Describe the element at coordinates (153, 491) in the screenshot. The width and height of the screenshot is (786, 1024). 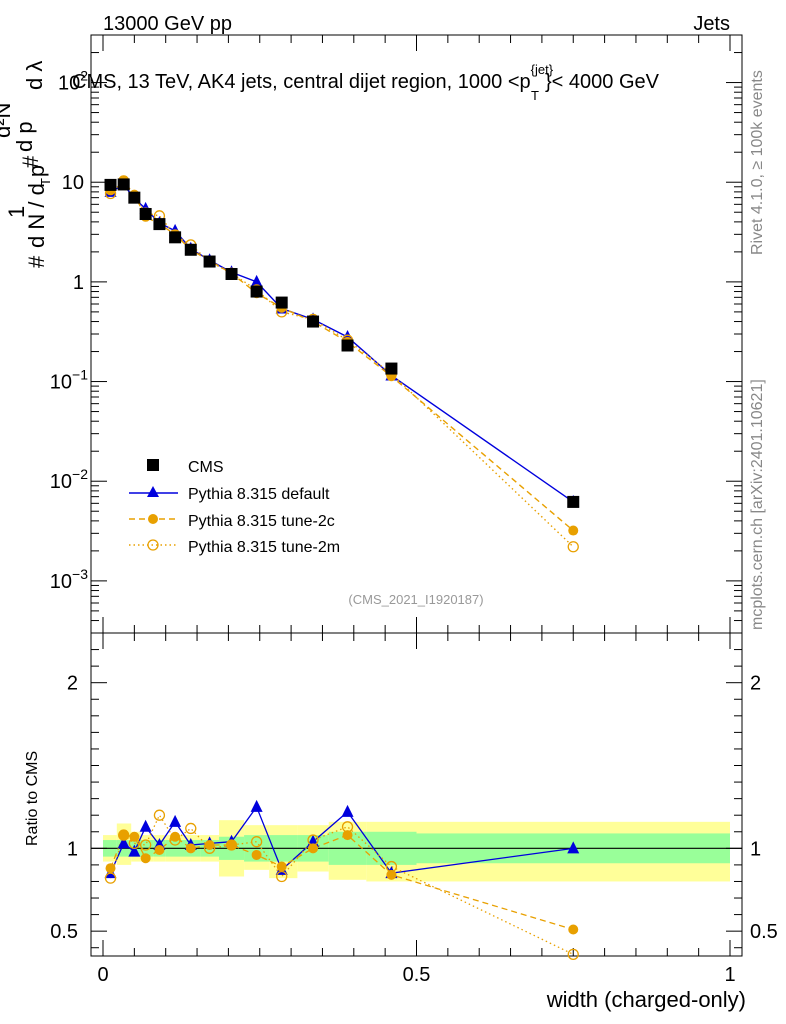
I see `legend-marker-default` at that location.